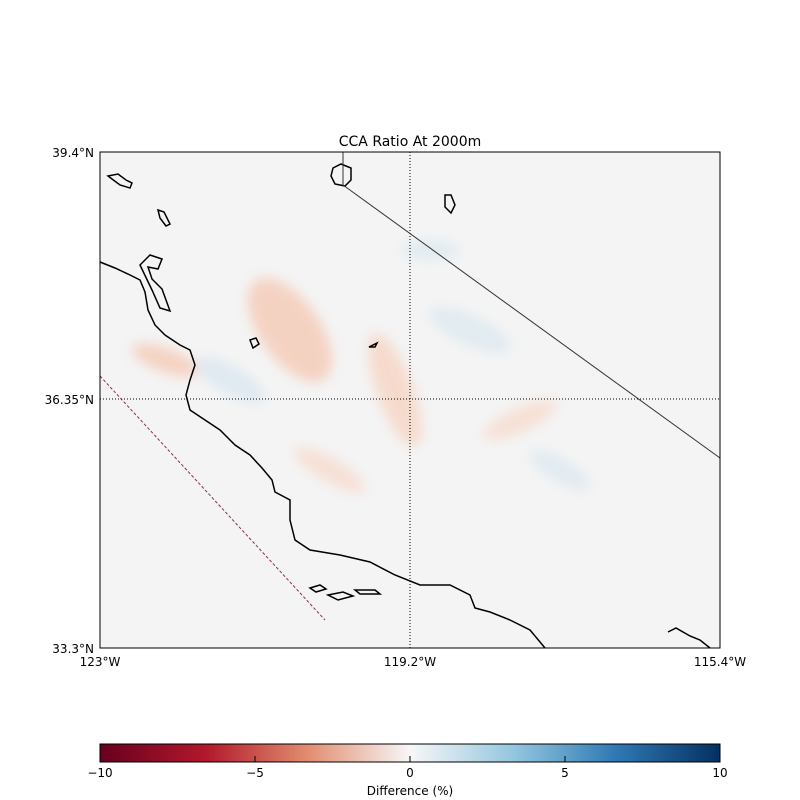  Describe the element at coordinates (410, 773) in the screenshot. I see `colorbar-tick-label: 0` at that location.